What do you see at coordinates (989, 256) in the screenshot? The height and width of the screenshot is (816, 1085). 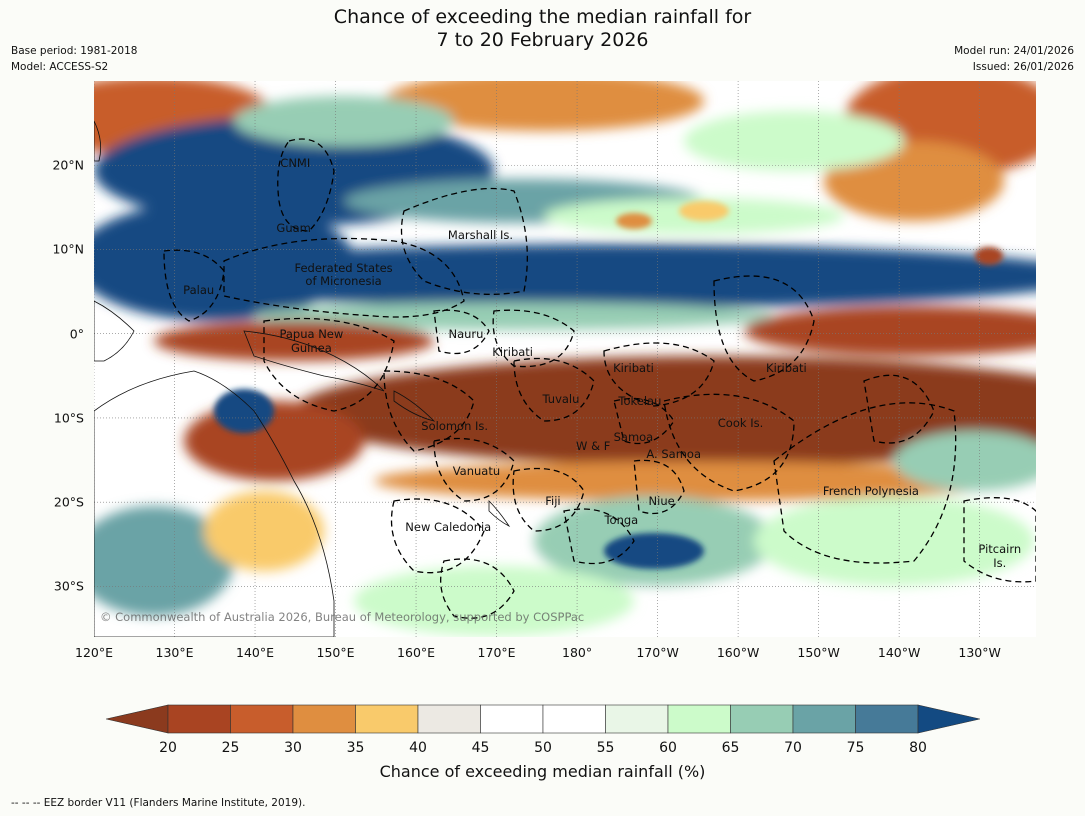 I see `field-east-spot` at bounding box center [989, 256].